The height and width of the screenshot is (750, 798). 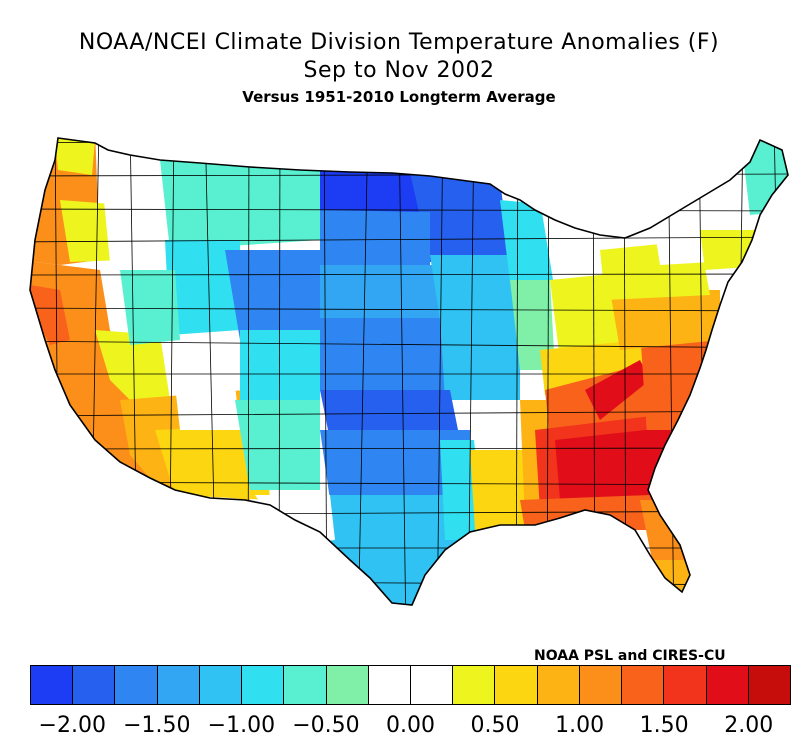 I want to click on colorbar-tick-label: 1.50, so click(x=664, y=725).